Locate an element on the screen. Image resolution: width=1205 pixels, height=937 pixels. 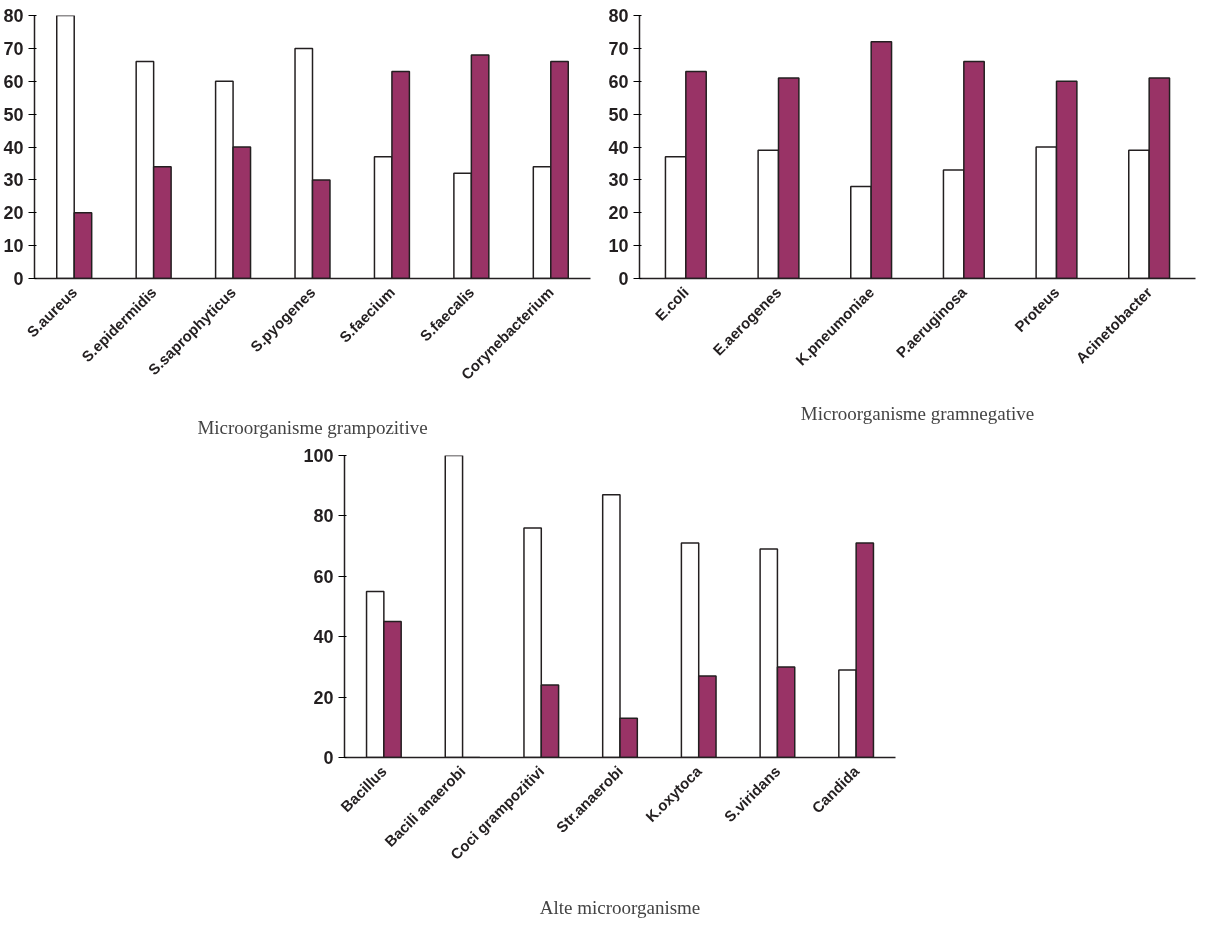
x-axis-title: Alte microorganisme is located at coordinates (620, 907).